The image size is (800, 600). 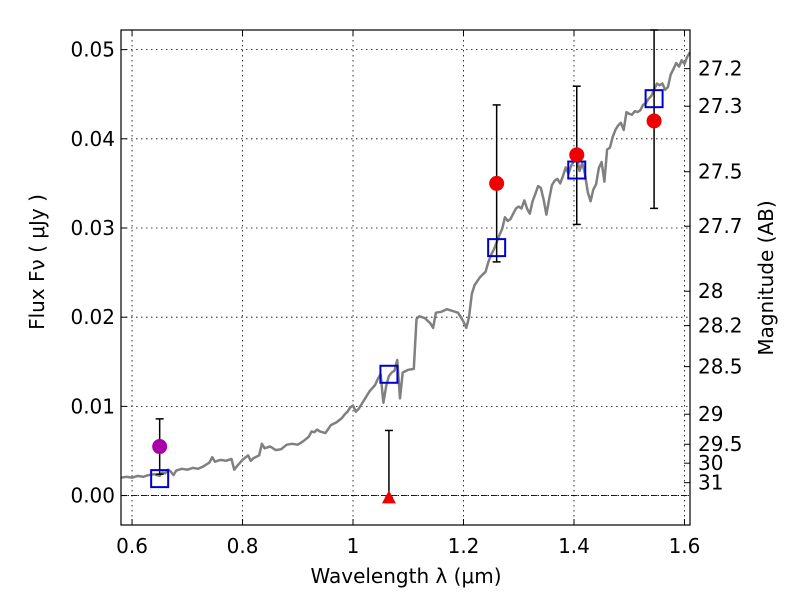 I want to click on y-tick-label: 0.00, so click(x=92, y=496).